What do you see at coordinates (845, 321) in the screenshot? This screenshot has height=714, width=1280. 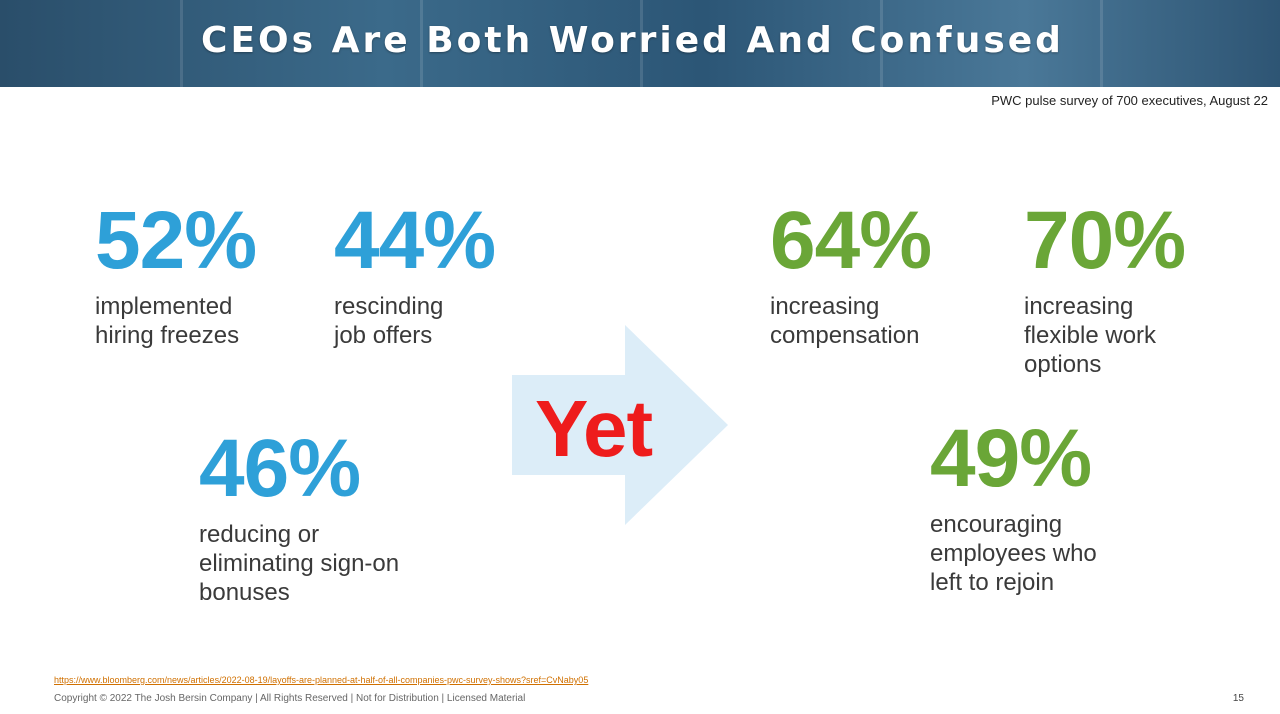 I see `stat-label: increasing compensation` at bounding box center [845, 321].